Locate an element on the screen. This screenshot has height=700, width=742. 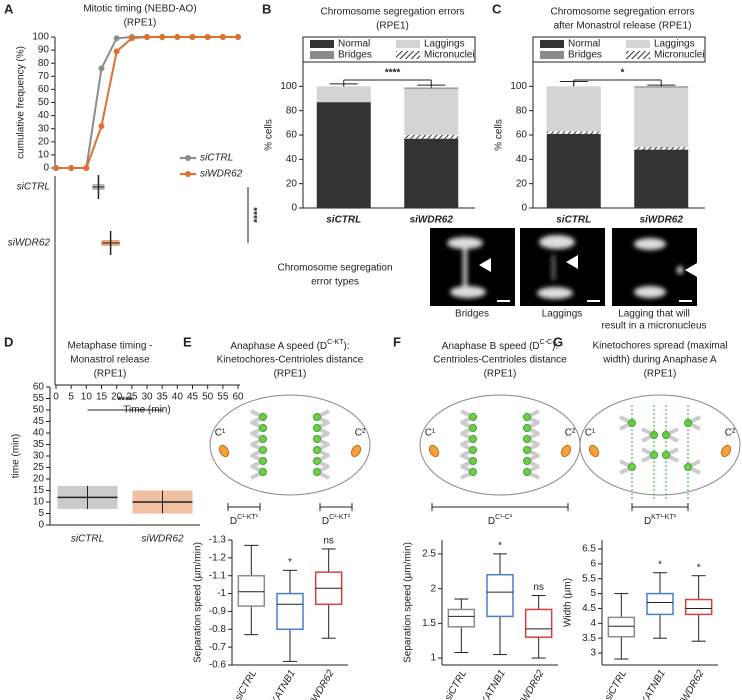
legend-marker is located at coordinates (188, 158).